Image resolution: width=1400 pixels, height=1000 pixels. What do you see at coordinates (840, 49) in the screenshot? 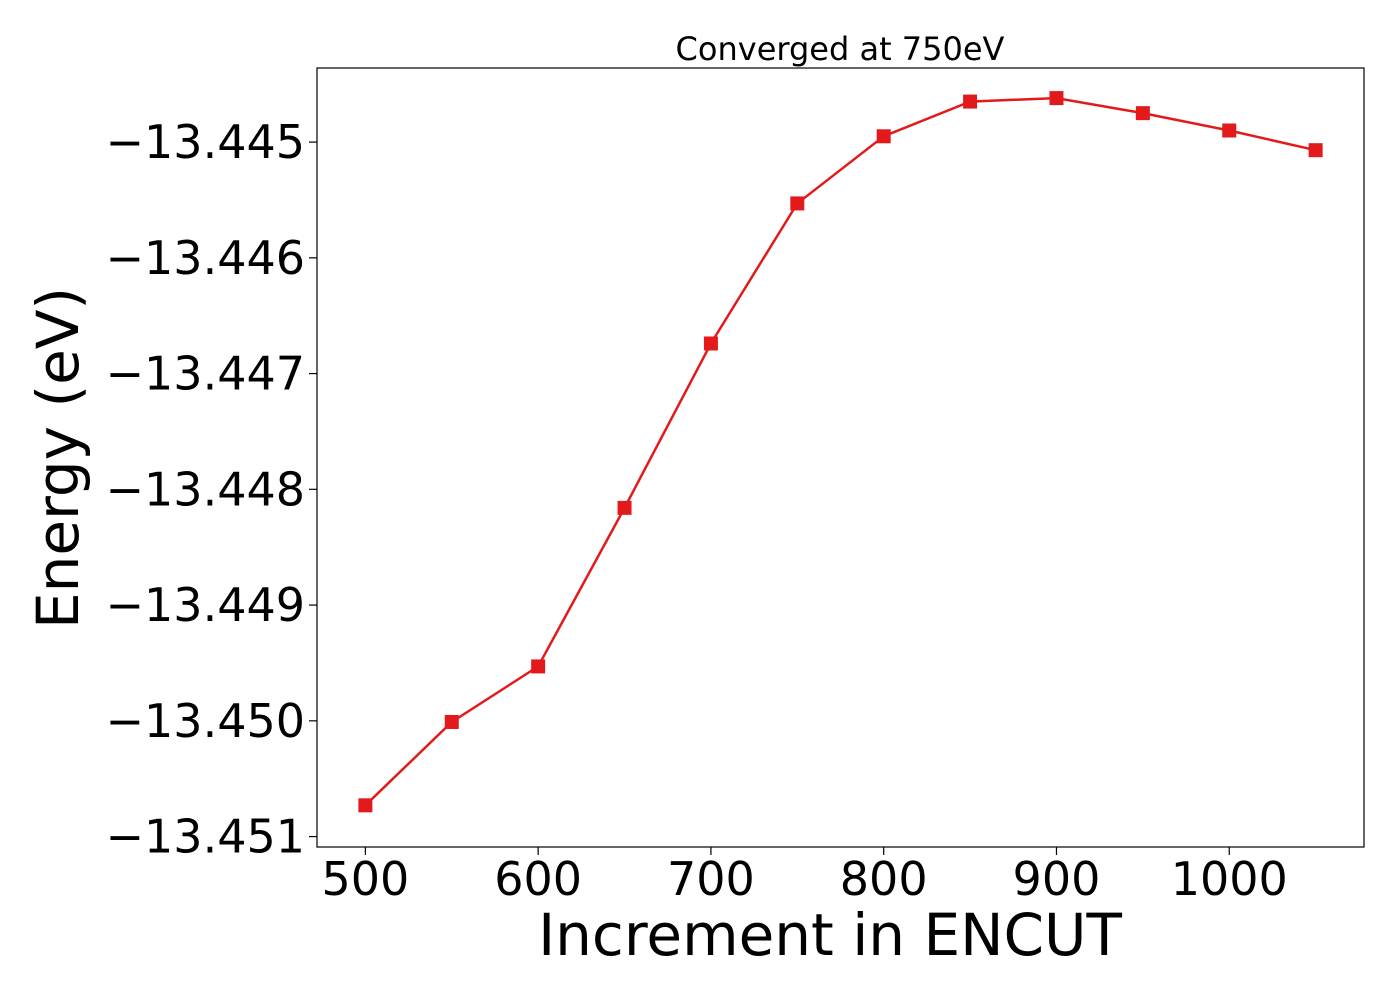
I see `chart-title: Converged at 750eV` at bounding box center [840, 49].